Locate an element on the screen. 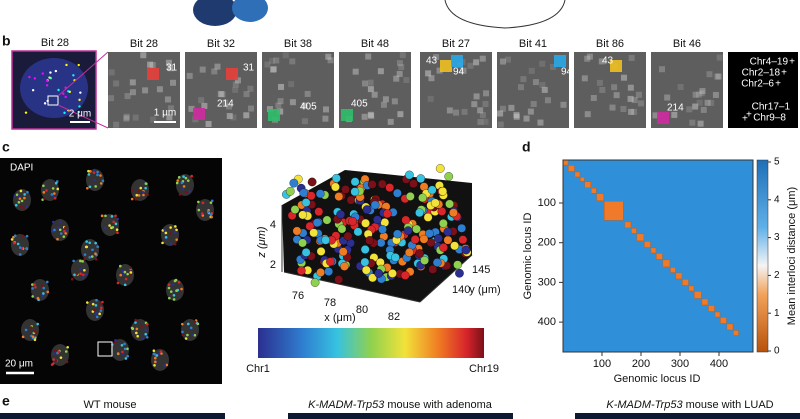 The image size is (800, 419). spot-label: 94 is located at coordinates (567, 72).